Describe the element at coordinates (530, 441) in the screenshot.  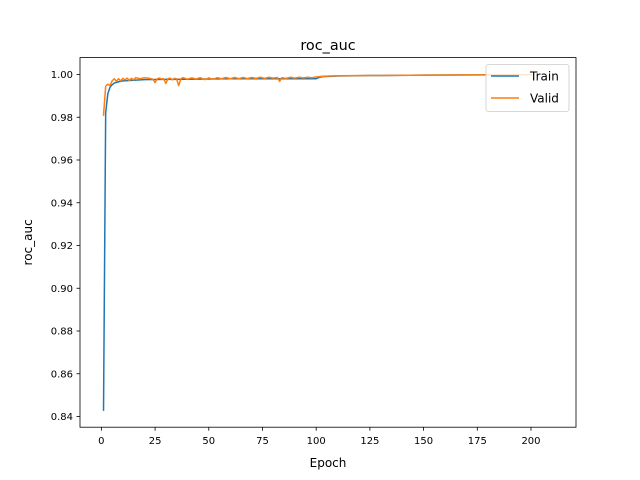
I see `x-tick-label: 200` at that location.